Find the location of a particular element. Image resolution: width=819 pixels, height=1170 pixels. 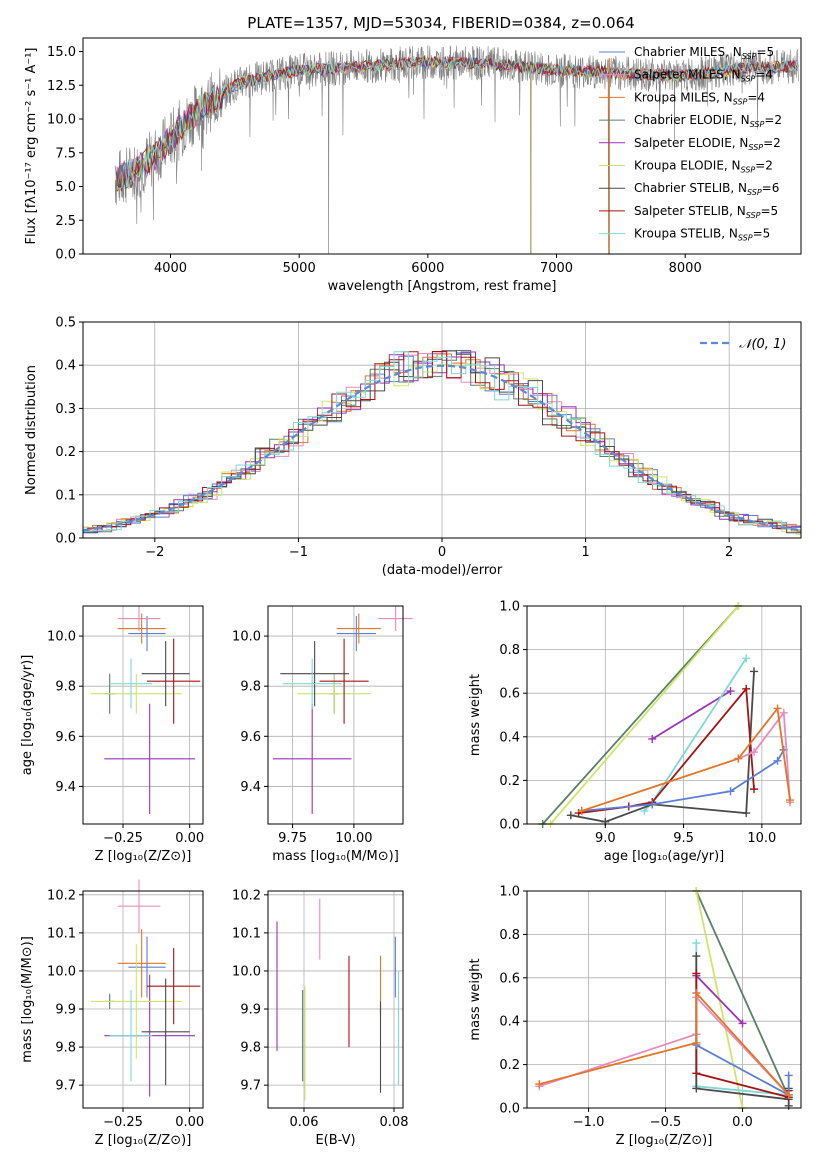

errorbar-salpeter-miles is located at coordinates (395, 619).